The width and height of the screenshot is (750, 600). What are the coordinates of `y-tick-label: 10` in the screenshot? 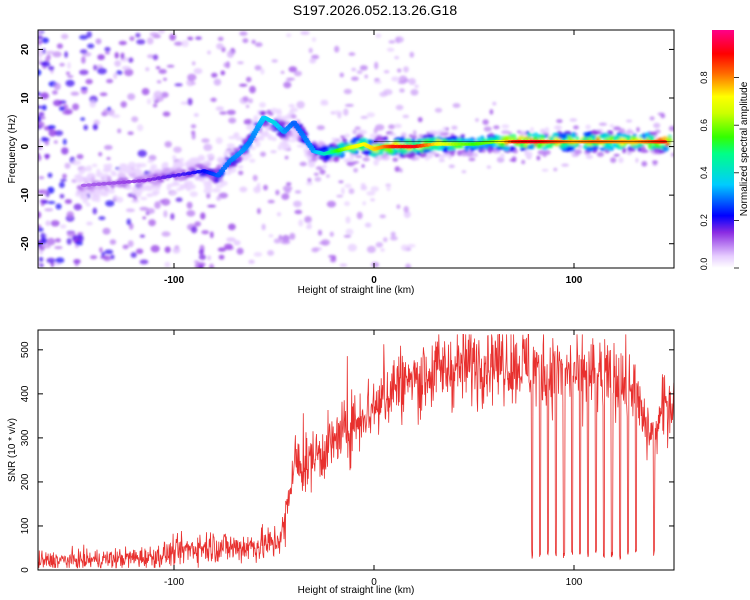 It's located at (25, 98).